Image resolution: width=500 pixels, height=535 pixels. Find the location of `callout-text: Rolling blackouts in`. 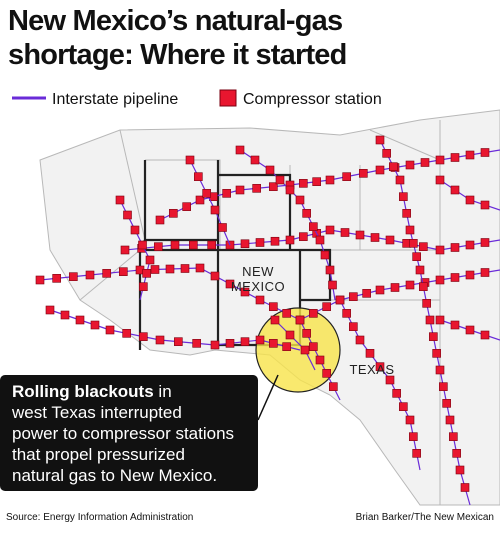

callout-text: Rolling blackouts in is located at coordinates (92, 391).